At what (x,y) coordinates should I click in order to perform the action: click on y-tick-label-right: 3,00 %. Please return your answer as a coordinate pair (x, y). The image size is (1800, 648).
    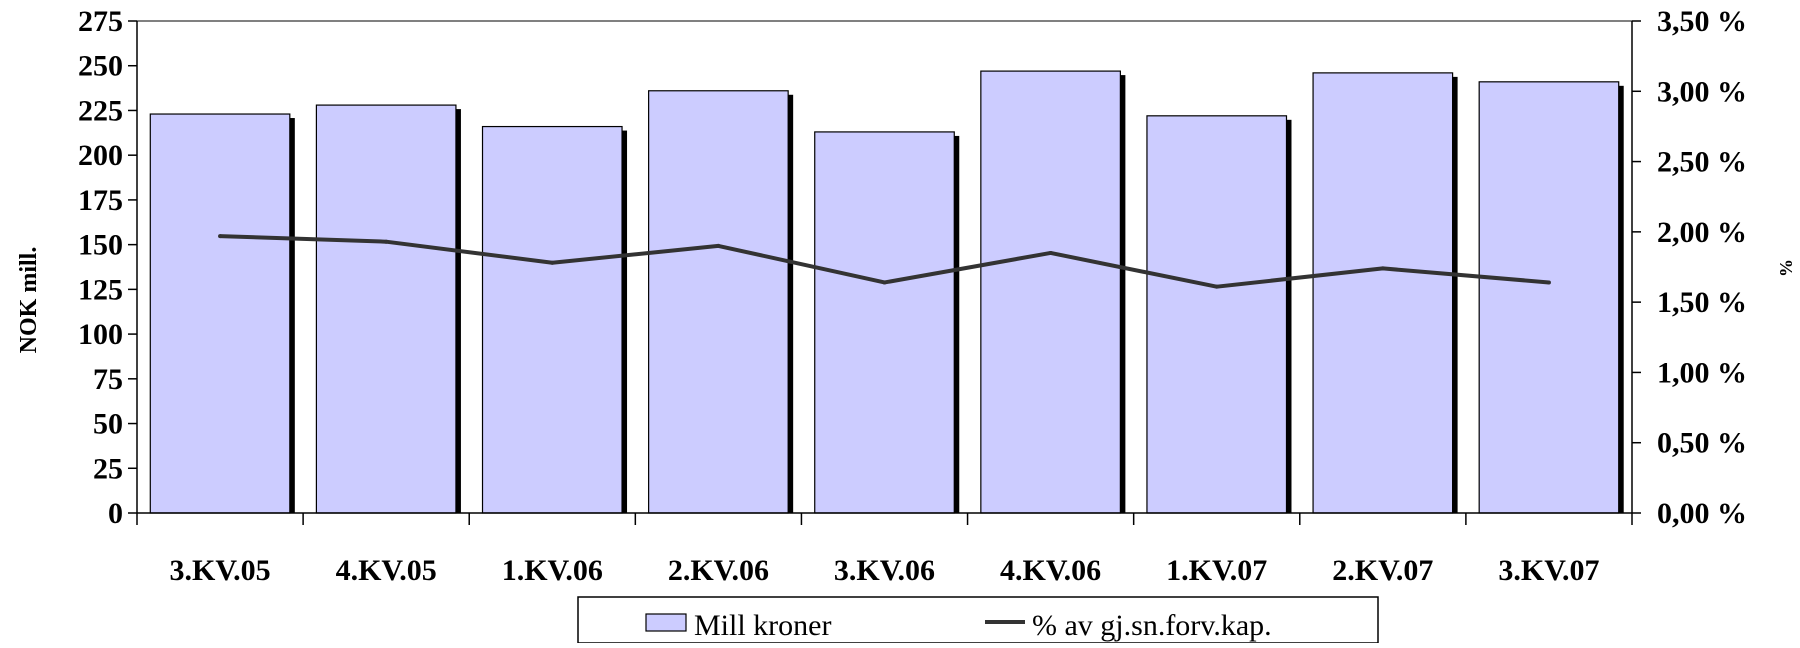
    Looking at the image, I should click on (1702, 91).